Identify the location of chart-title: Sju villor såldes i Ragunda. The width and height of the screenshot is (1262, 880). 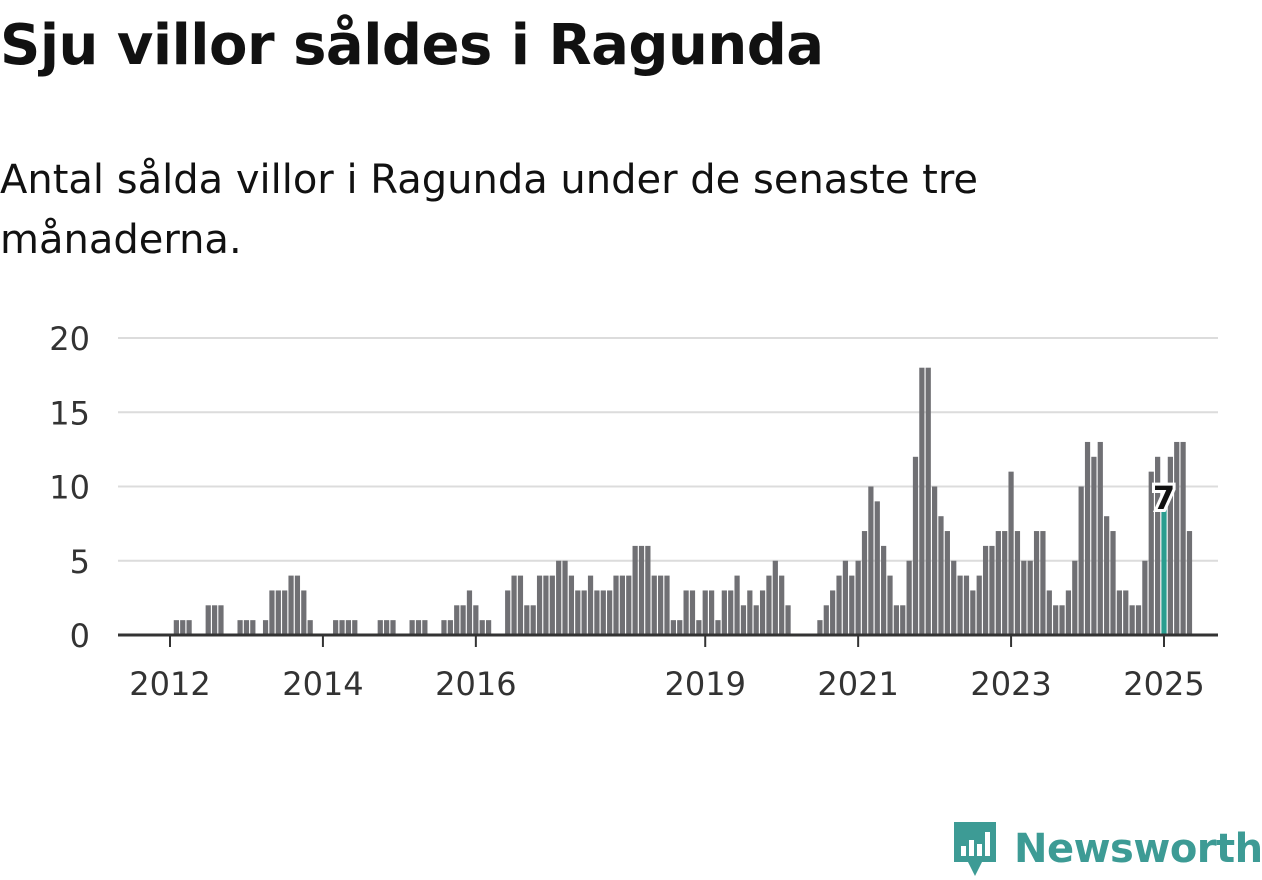
(412, 45).